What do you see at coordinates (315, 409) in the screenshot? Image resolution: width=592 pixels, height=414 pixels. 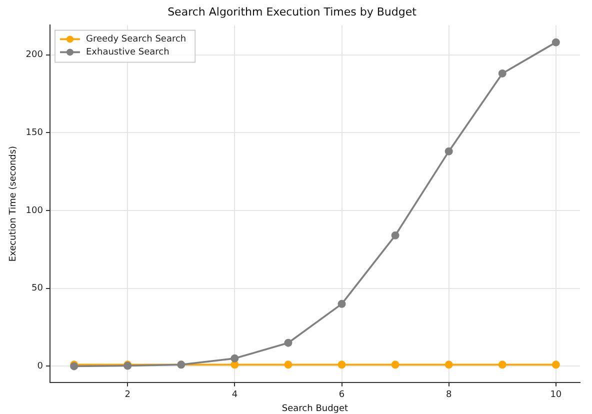 I see `x-axis-title: Search Budget` at bounding box center [315, 409].